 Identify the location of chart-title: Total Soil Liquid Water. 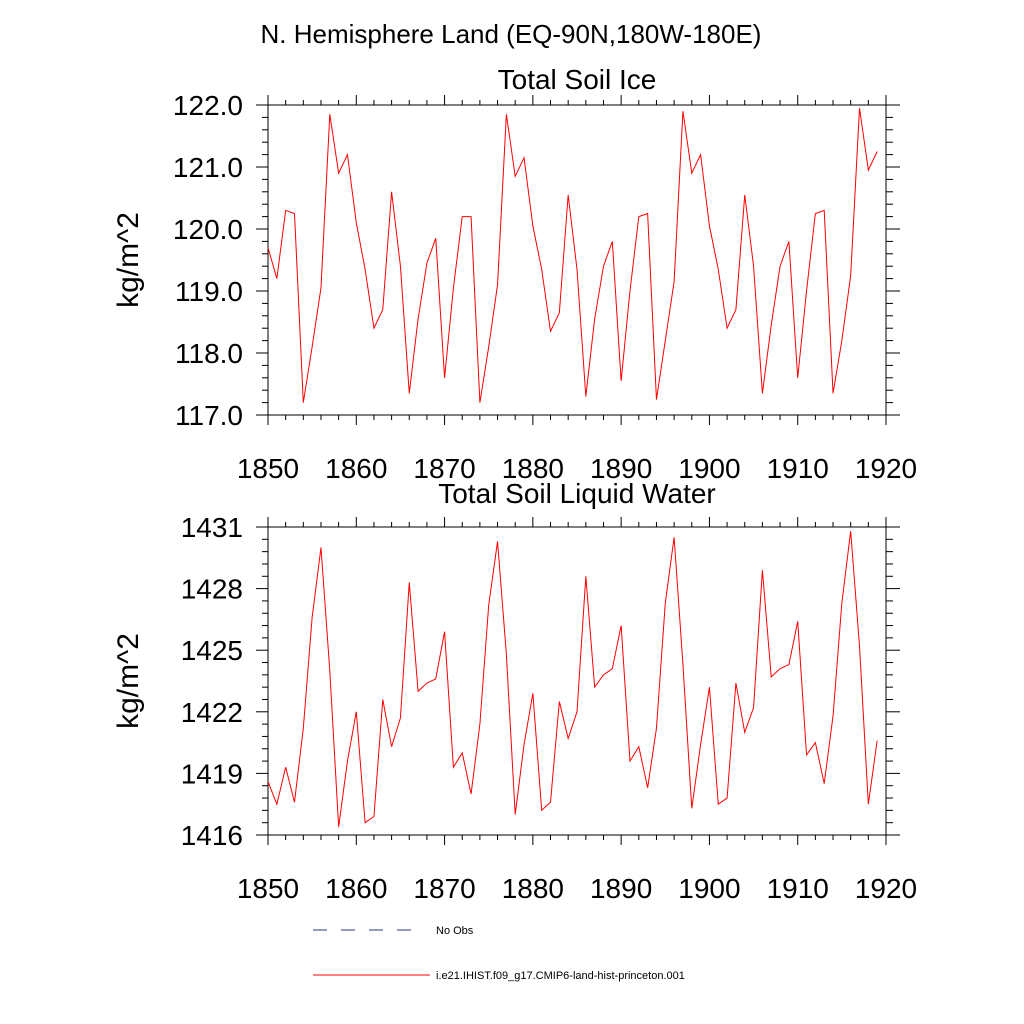
(577, 493).